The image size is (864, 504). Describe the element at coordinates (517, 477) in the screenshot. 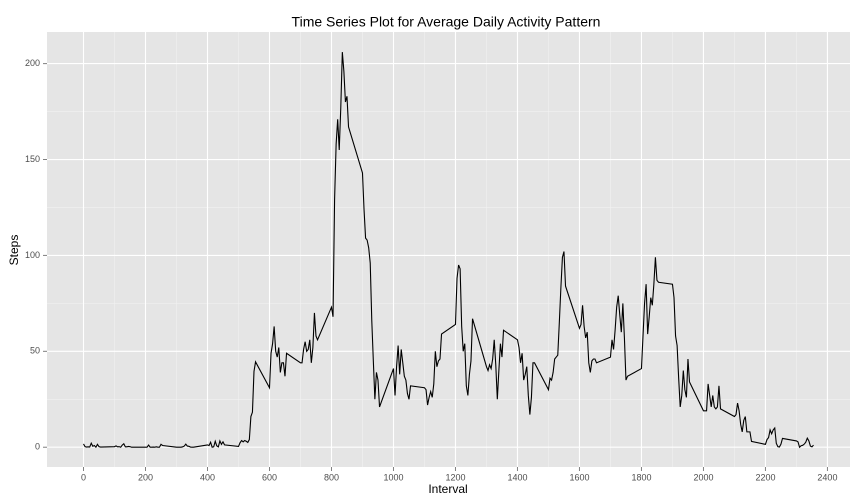

I see `x-tick-label: 1400` at that location.